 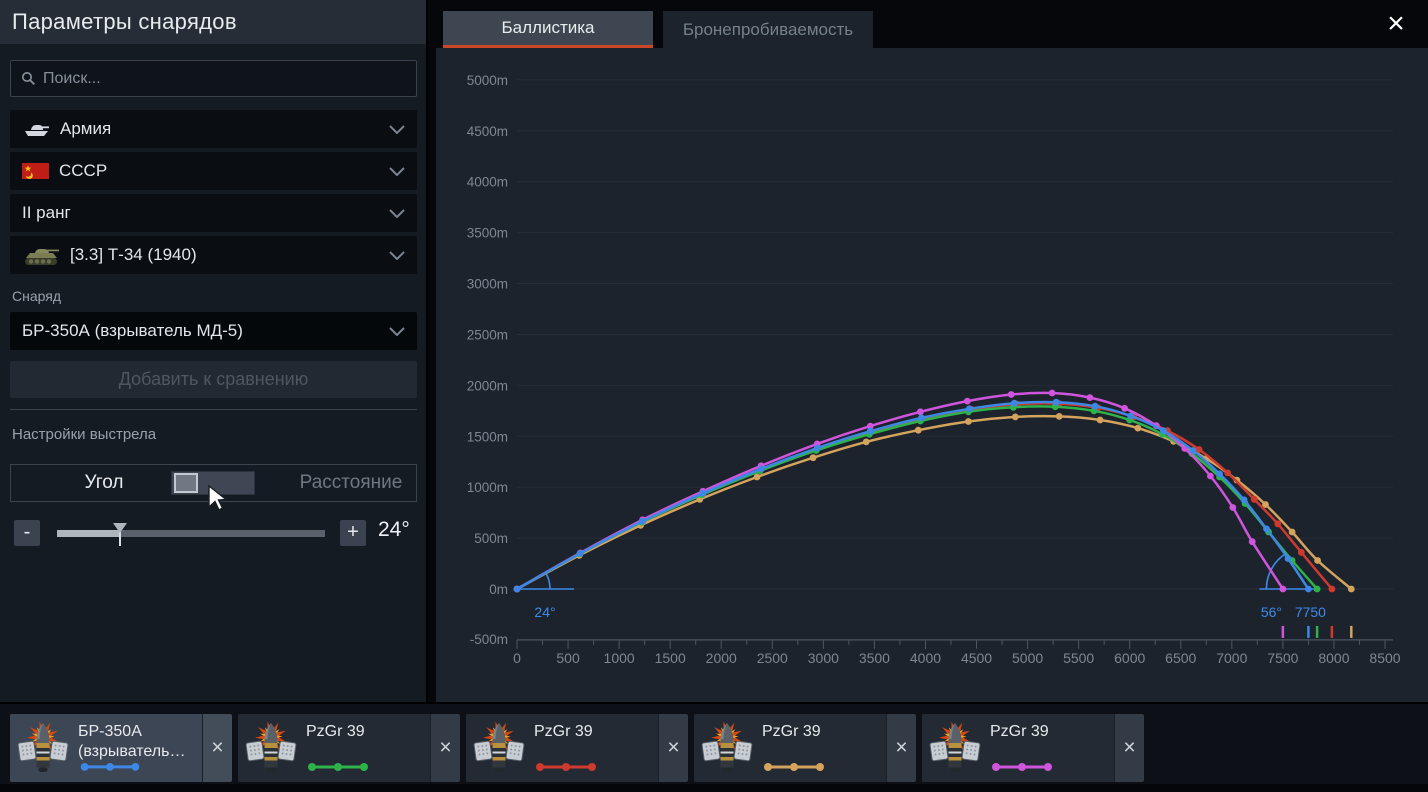 I want to click on comparison-card: БР-350А (взрыватель МД-5) ×, so click(x=121, y=748).